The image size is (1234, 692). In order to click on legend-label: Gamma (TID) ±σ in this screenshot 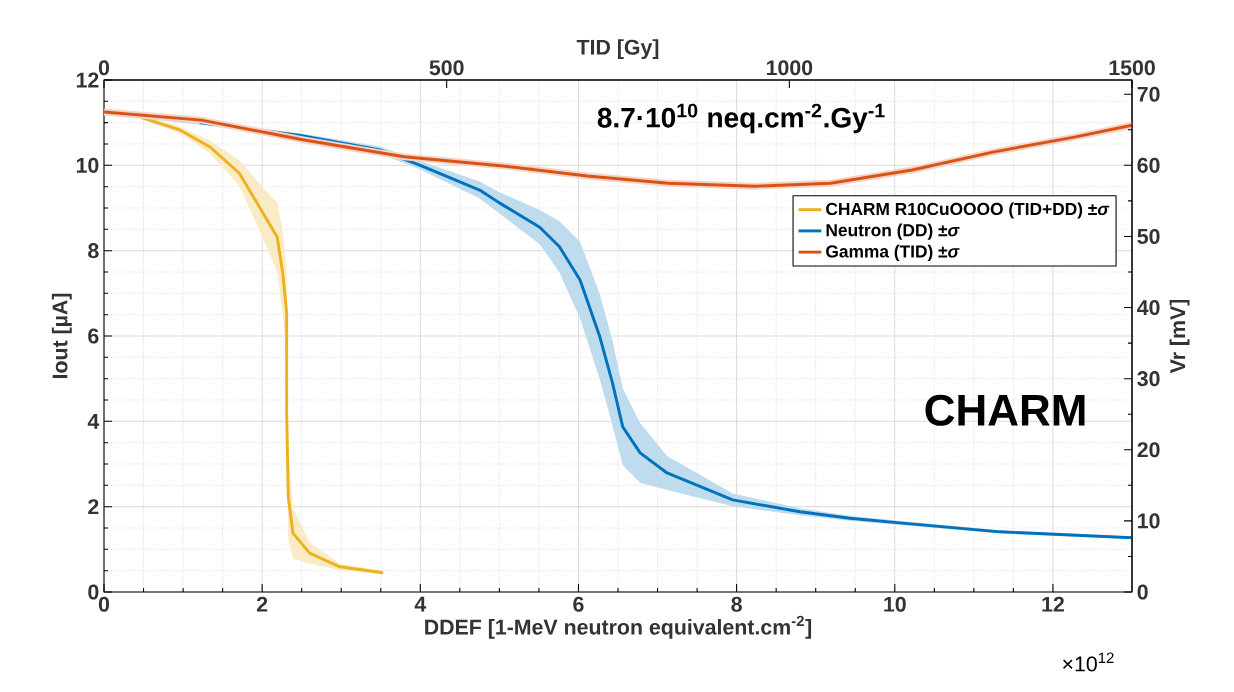, I will do `click(893, 252)`.